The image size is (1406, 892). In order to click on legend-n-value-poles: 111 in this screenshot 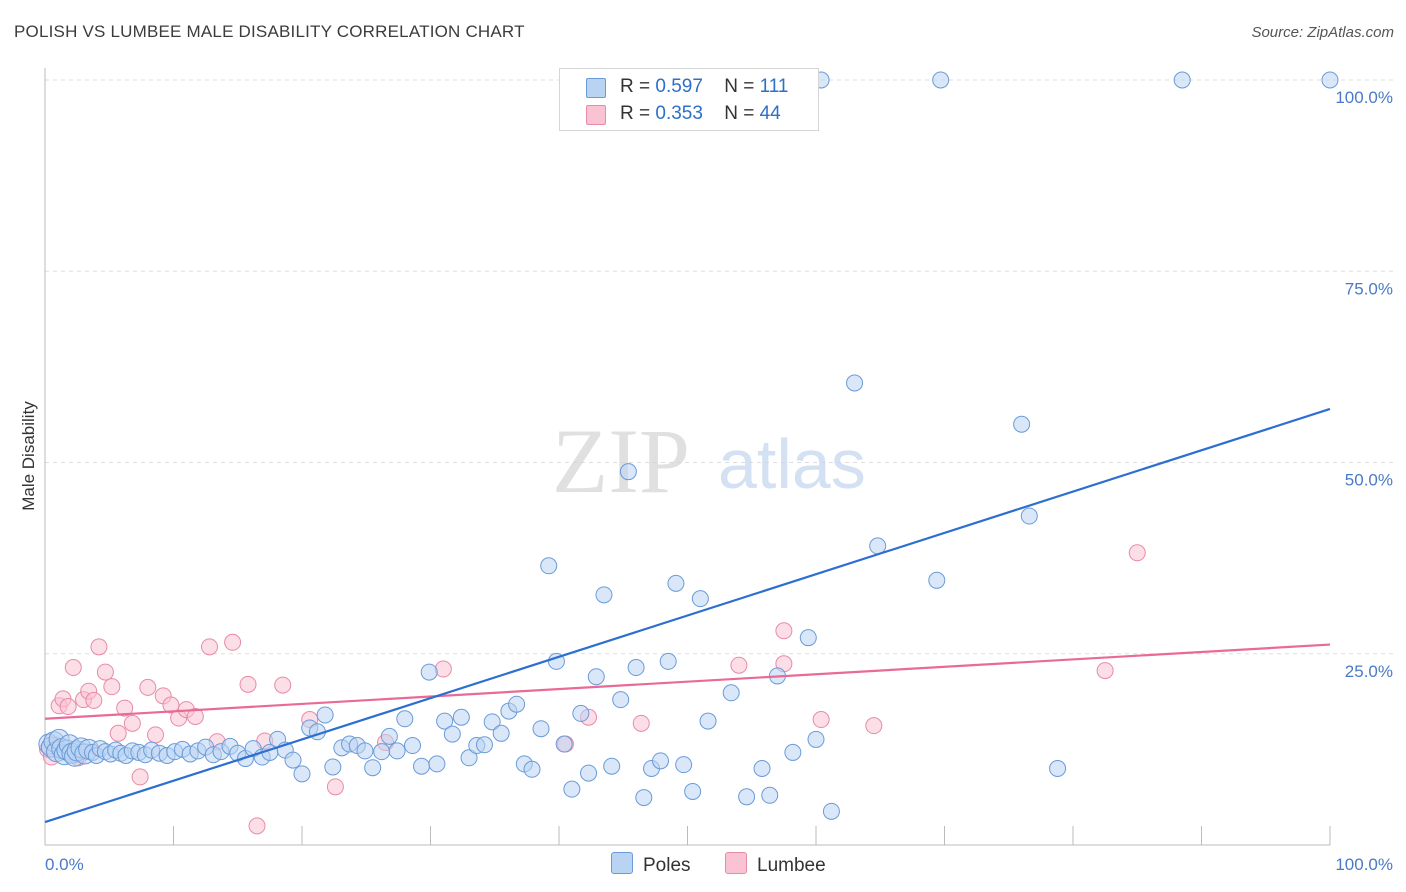, I will do `click(774, 86)`.